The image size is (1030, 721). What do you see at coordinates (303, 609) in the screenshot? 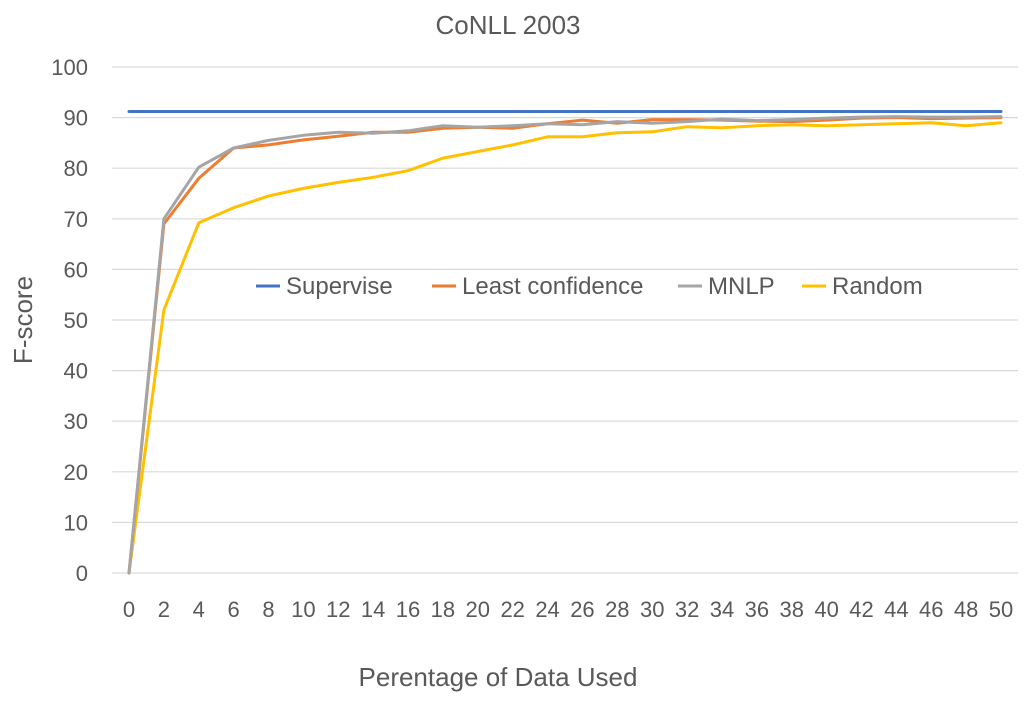
I see `x-tick-label: 10` at bounding box center [303, 609].